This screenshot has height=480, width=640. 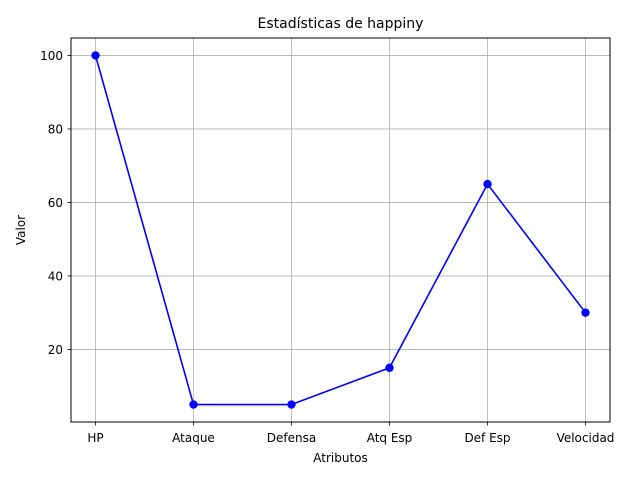 What do you see at coordinates (341, 24) in the screenshot?
I see `chart-title: Estadísticas de happiny` at bounding box center [341, 24].